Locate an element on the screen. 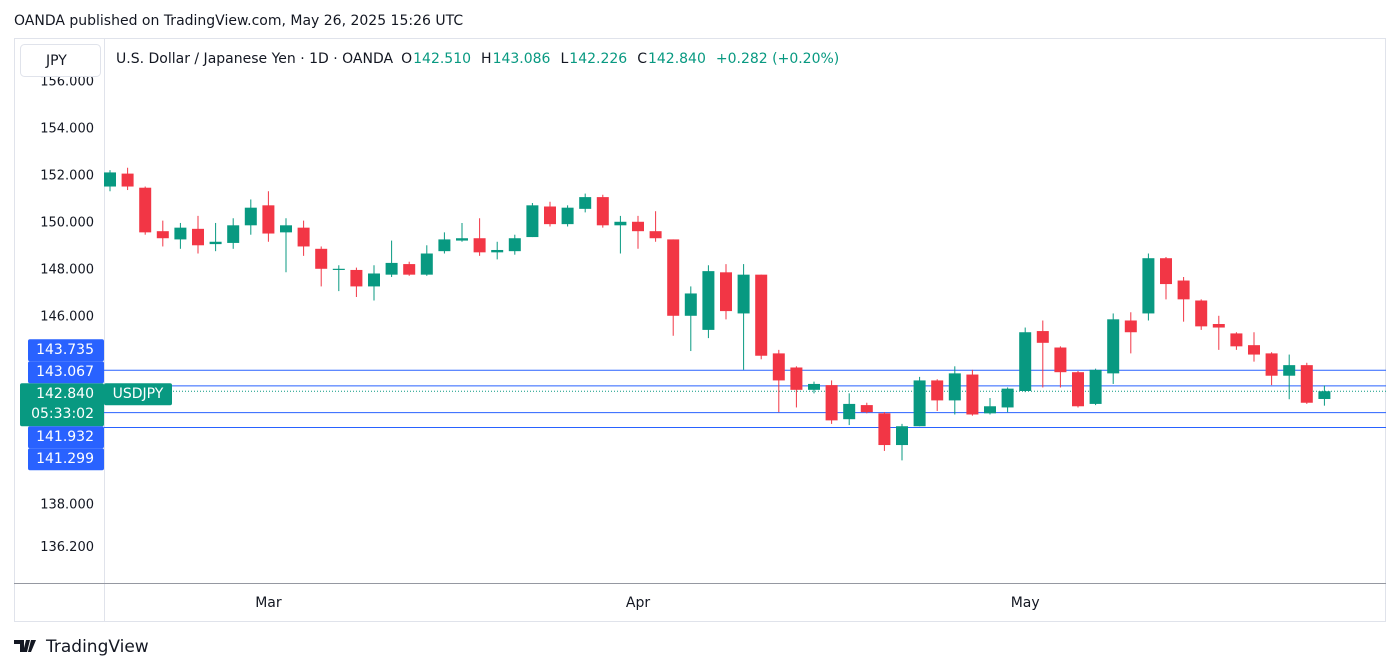 This screenshot has width=1400, height=670. last-price-box is located at coordinates (62, 405).